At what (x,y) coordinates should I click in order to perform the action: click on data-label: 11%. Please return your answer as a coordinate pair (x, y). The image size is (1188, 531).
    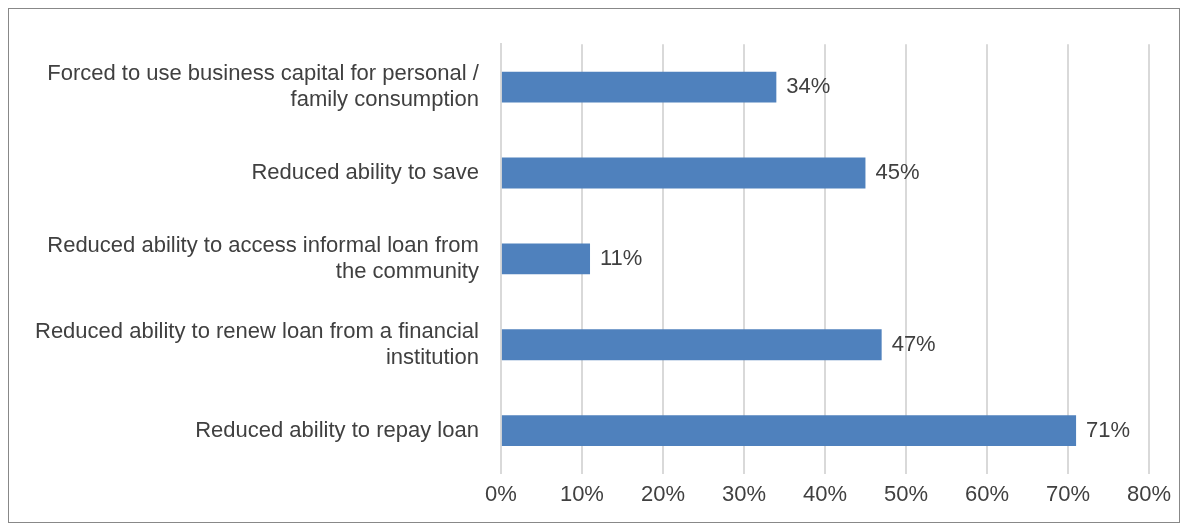
    Looking at the image, I should click on (621, 257).